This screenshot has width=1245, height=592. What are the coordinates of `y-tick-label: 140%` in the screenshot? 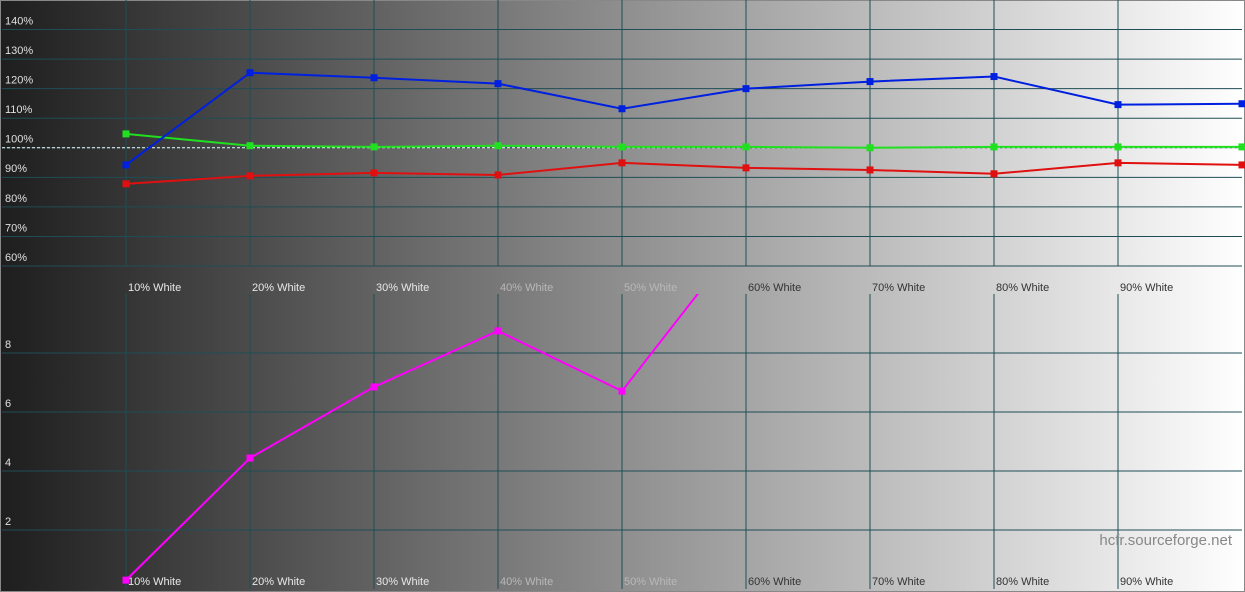 It's located at (19, 21).